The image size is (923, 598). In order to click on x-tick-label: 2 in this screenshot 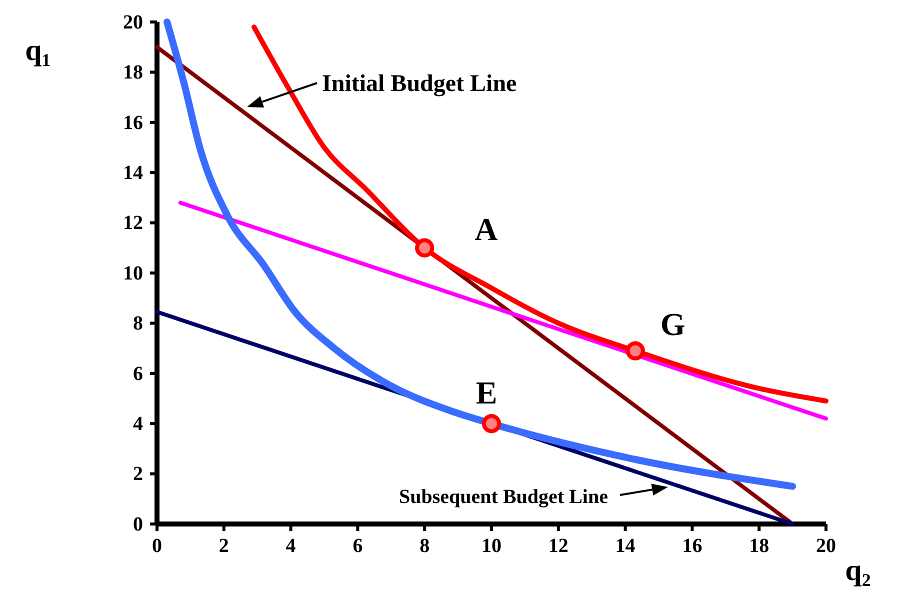, I will do `click(223, 546)`.